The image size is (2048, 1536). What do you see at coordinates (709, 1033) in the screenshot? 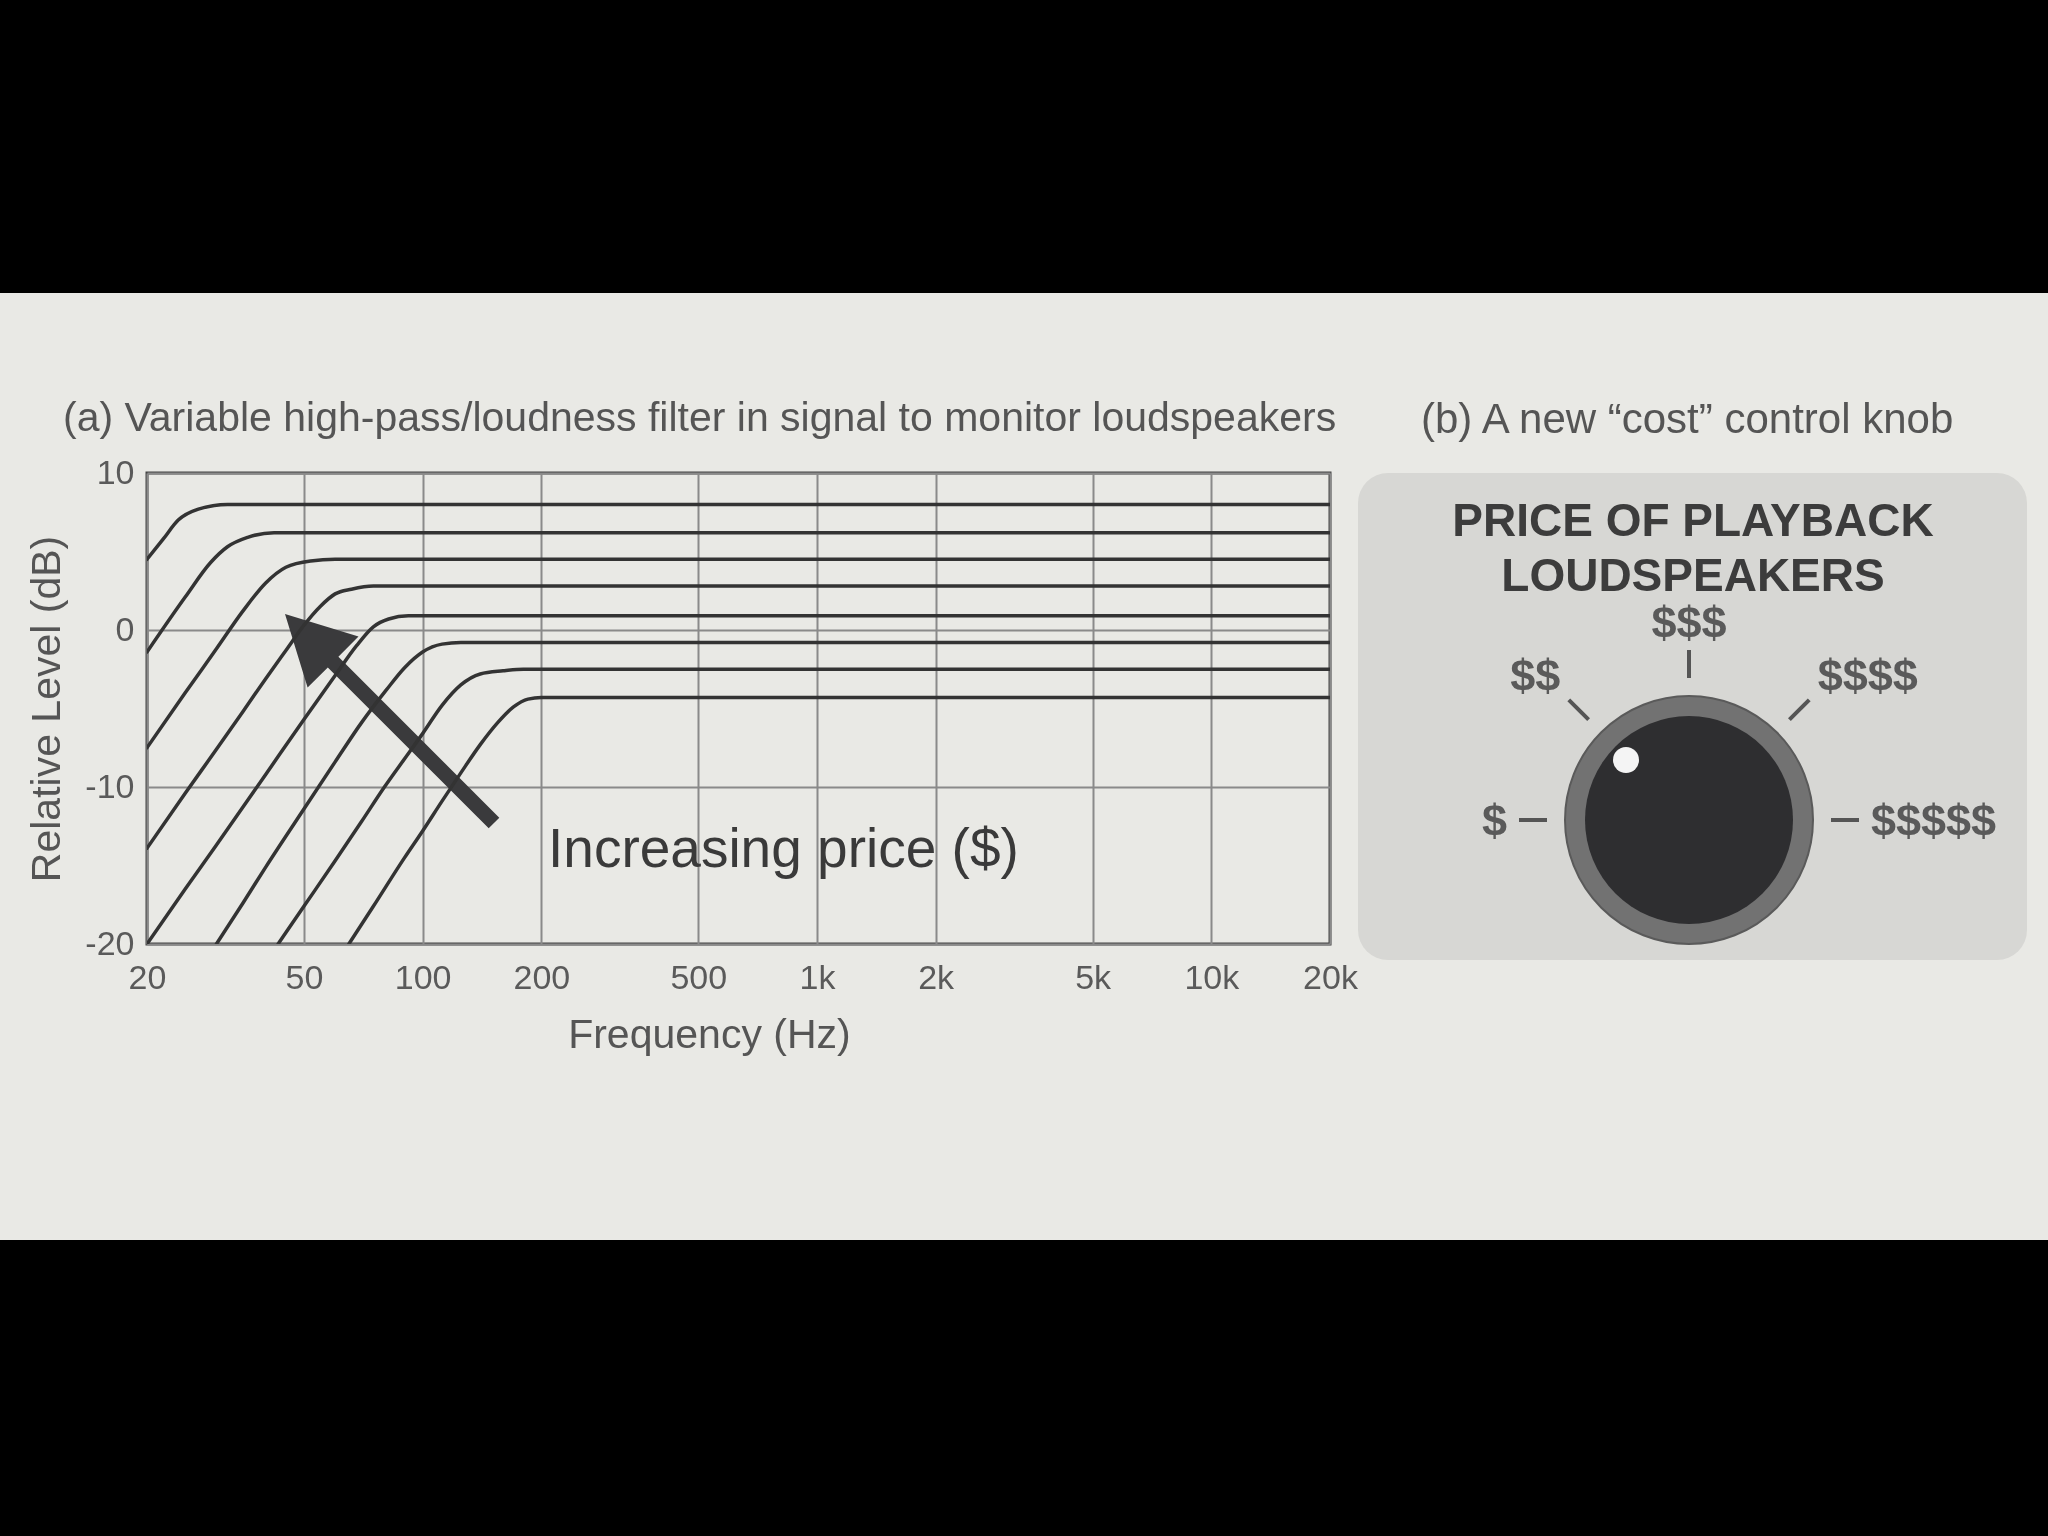
I see `x-axis-title: Frequency (Hz)` at bounding box center [709, 1033].